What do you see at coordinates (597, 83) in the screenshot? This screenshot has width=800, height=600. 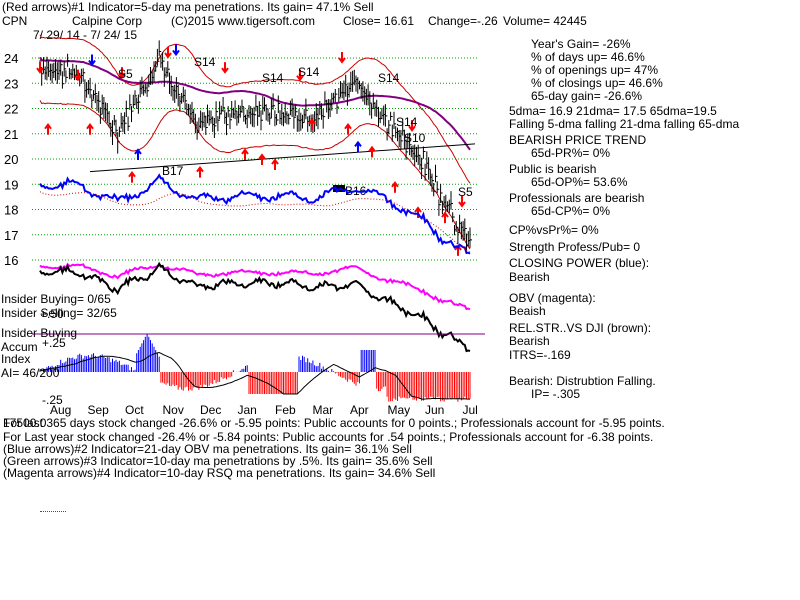 I see `right-panel-line-3: % of closings up= 46.6%` at bounding box center [597, 83].